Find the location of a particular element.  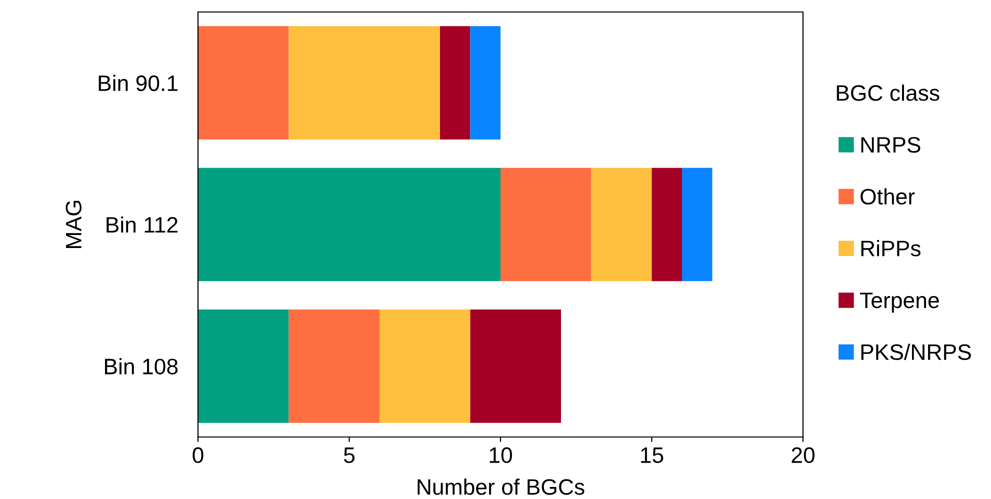

x-tick-label: 15 is located at coordinates (652, 456).